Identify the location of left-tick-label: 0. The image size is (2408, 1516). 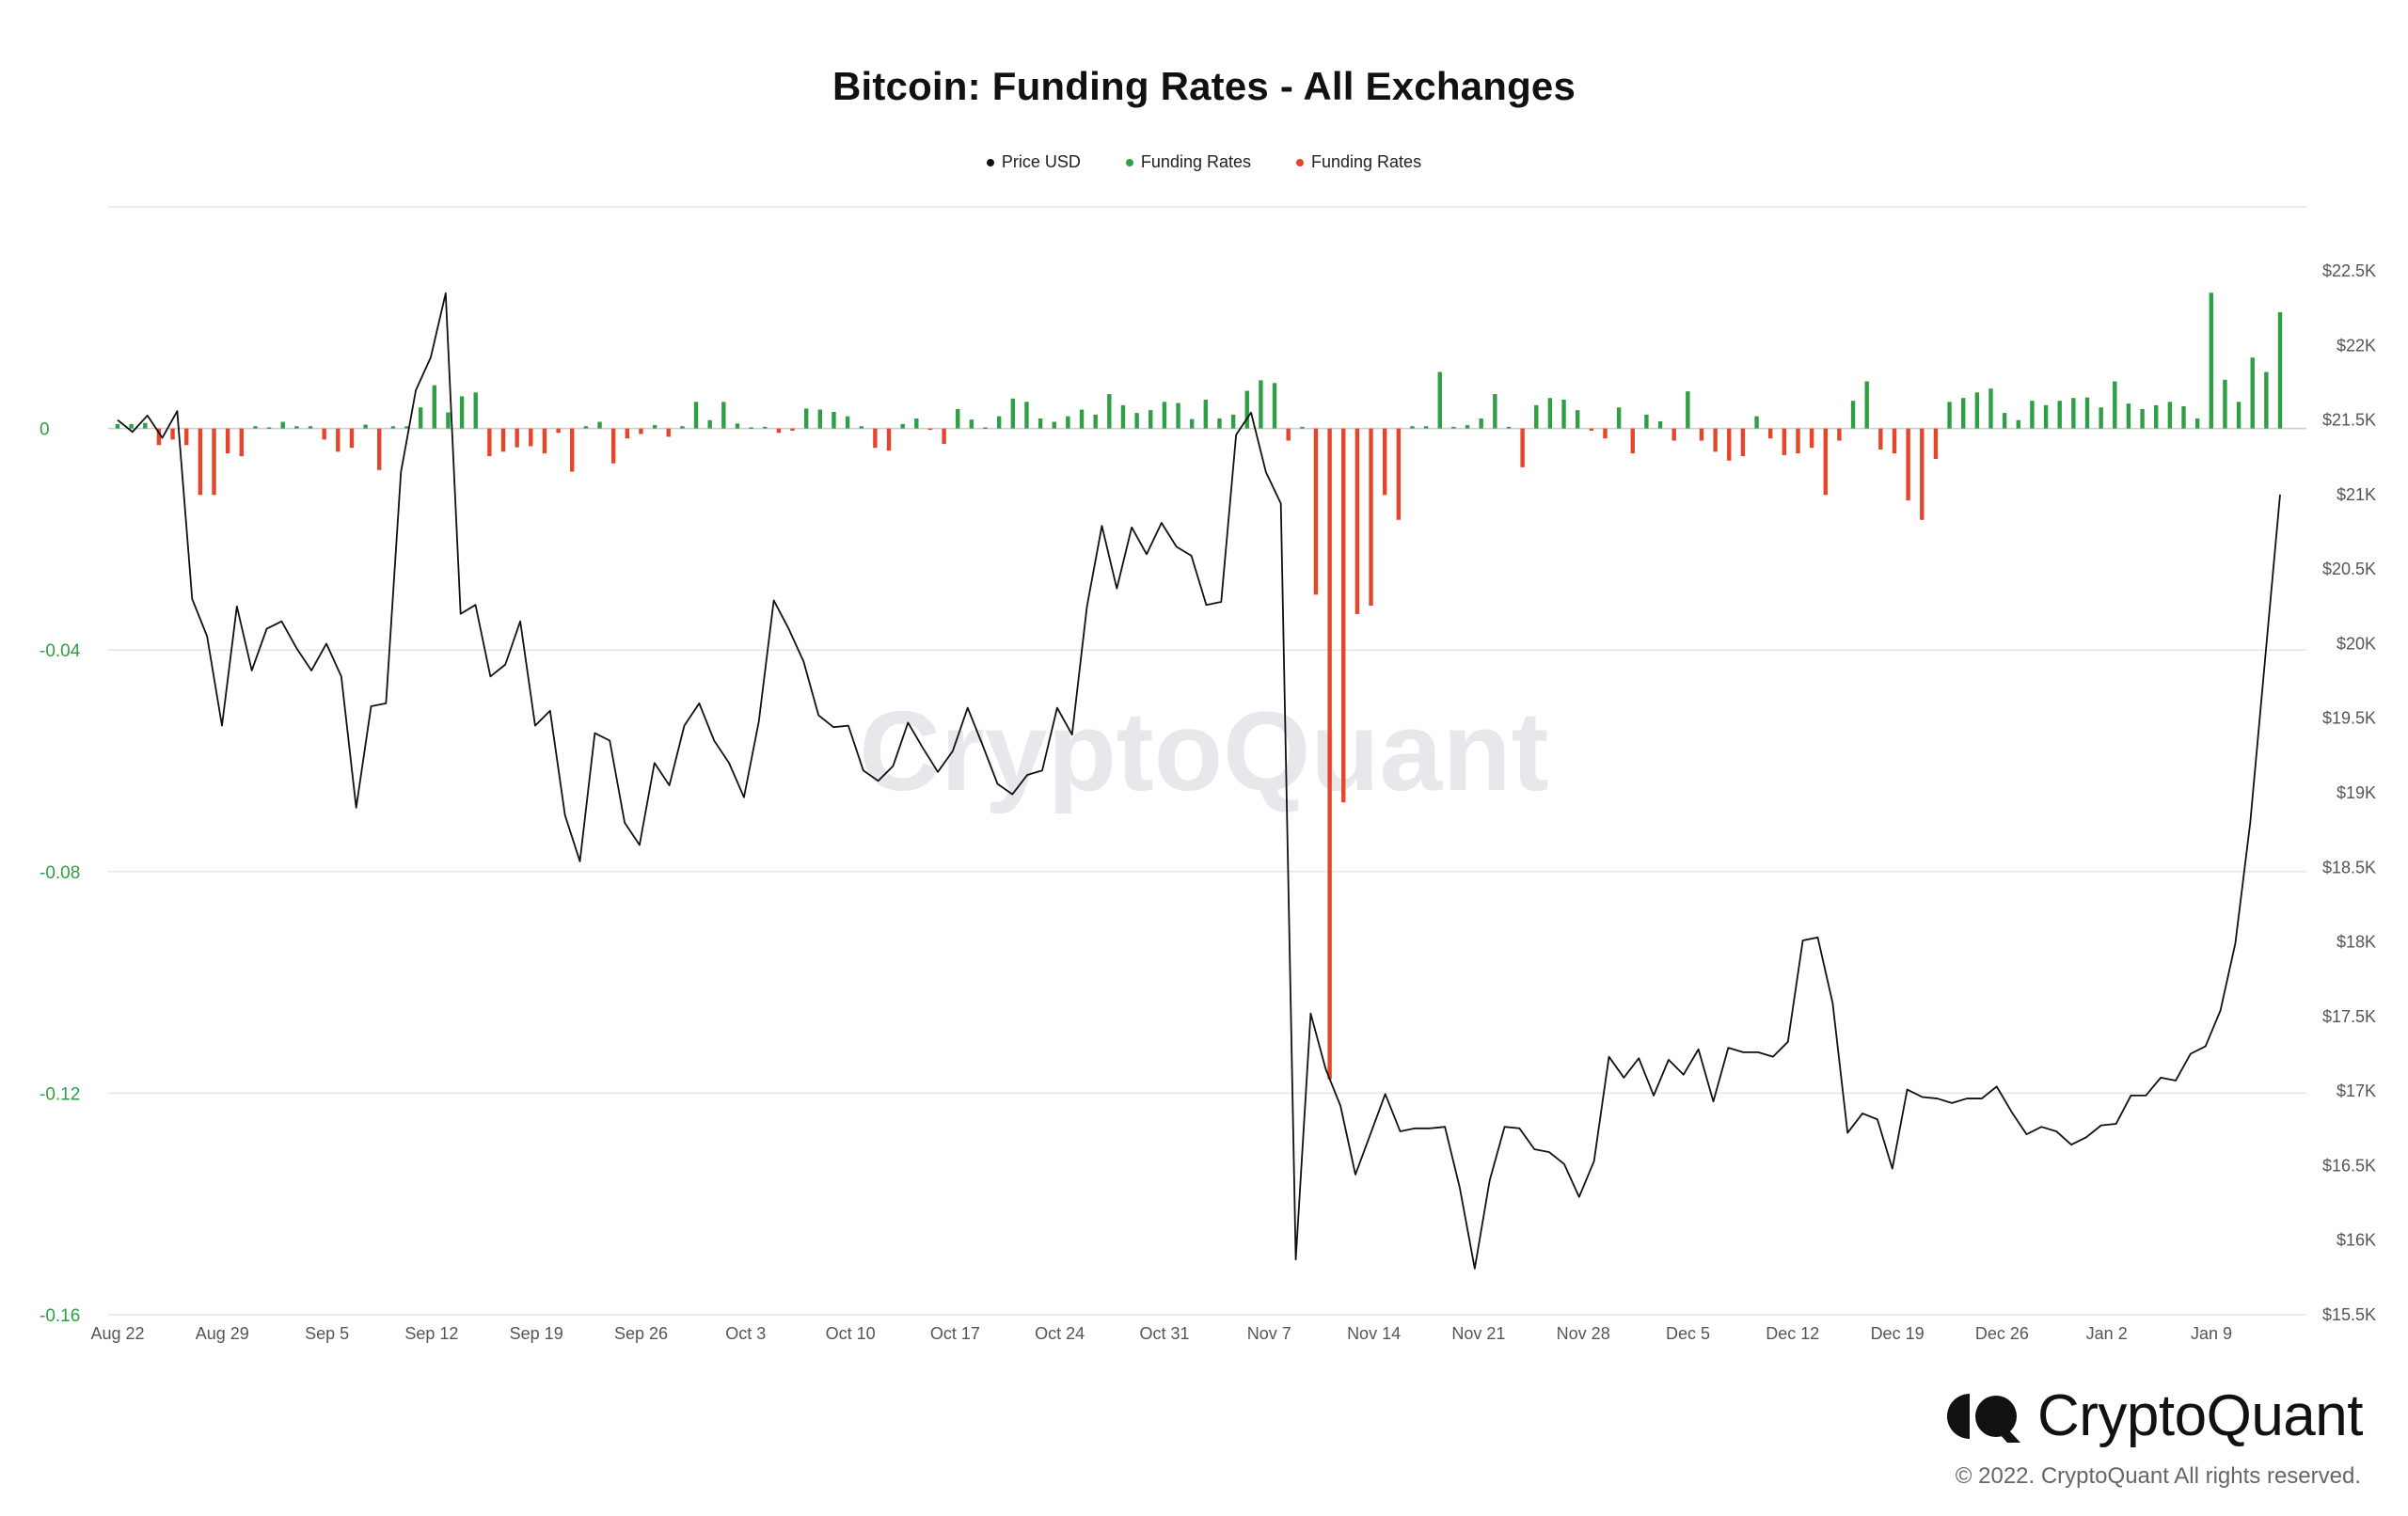
(45, 430).